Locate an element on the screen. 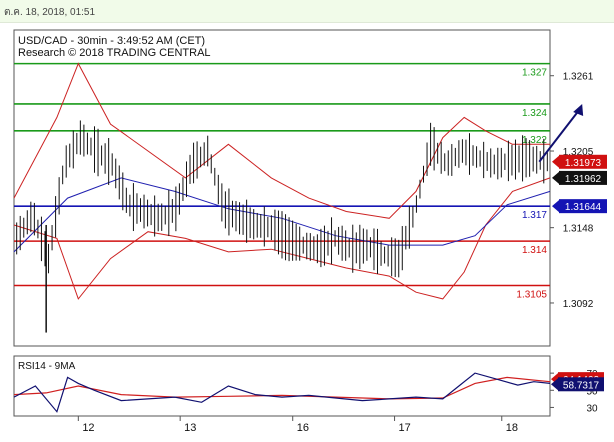 Image resolution: width=614 pixels, height=442 pixels. x-tick-label: 13 is located at coordinates (190, 428).